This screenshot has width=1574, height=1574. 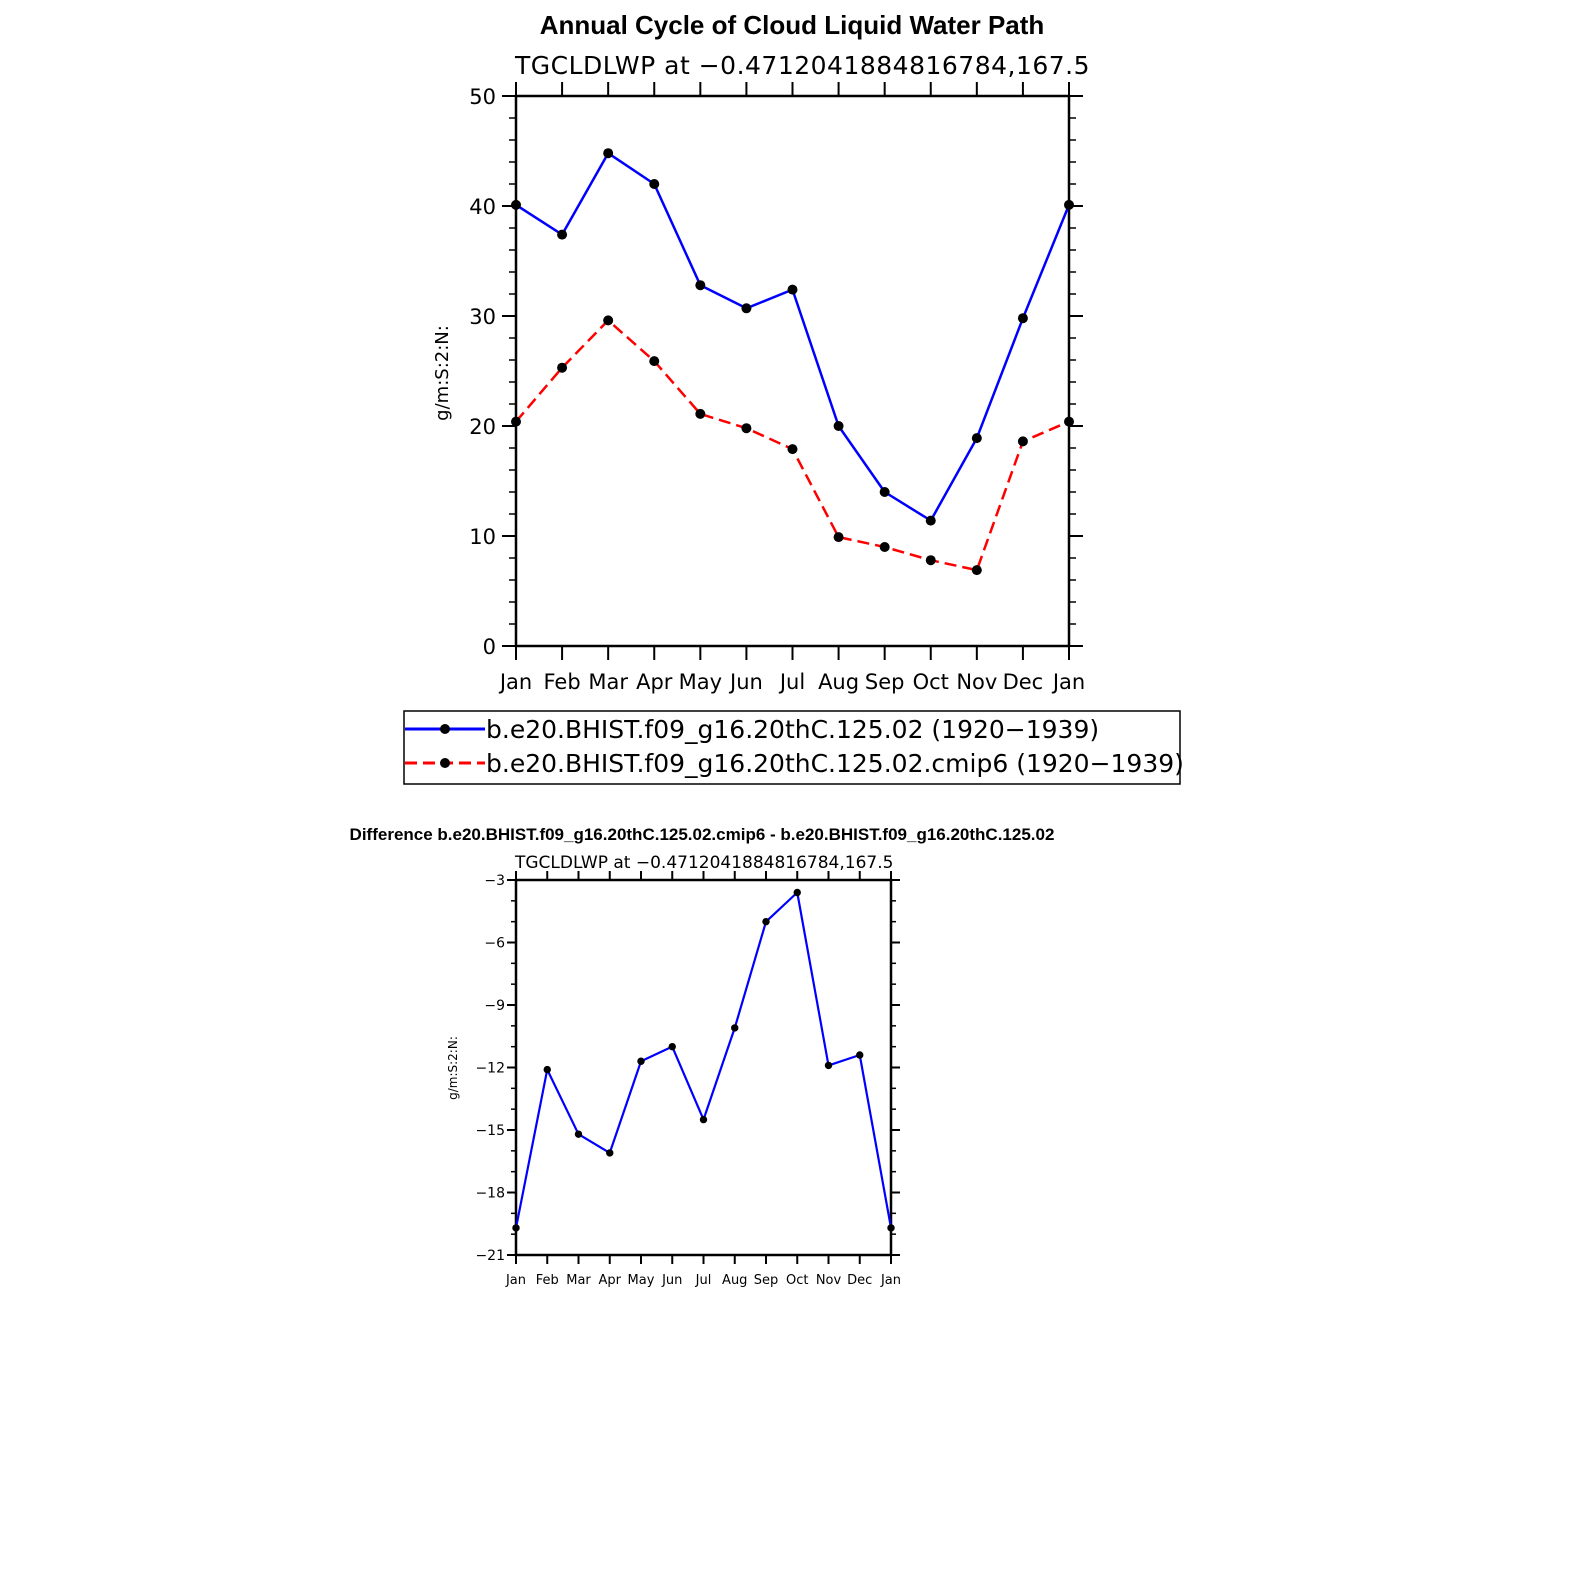 I want to click on chart2-ytick-label: −3, so click(x=494, y=881).